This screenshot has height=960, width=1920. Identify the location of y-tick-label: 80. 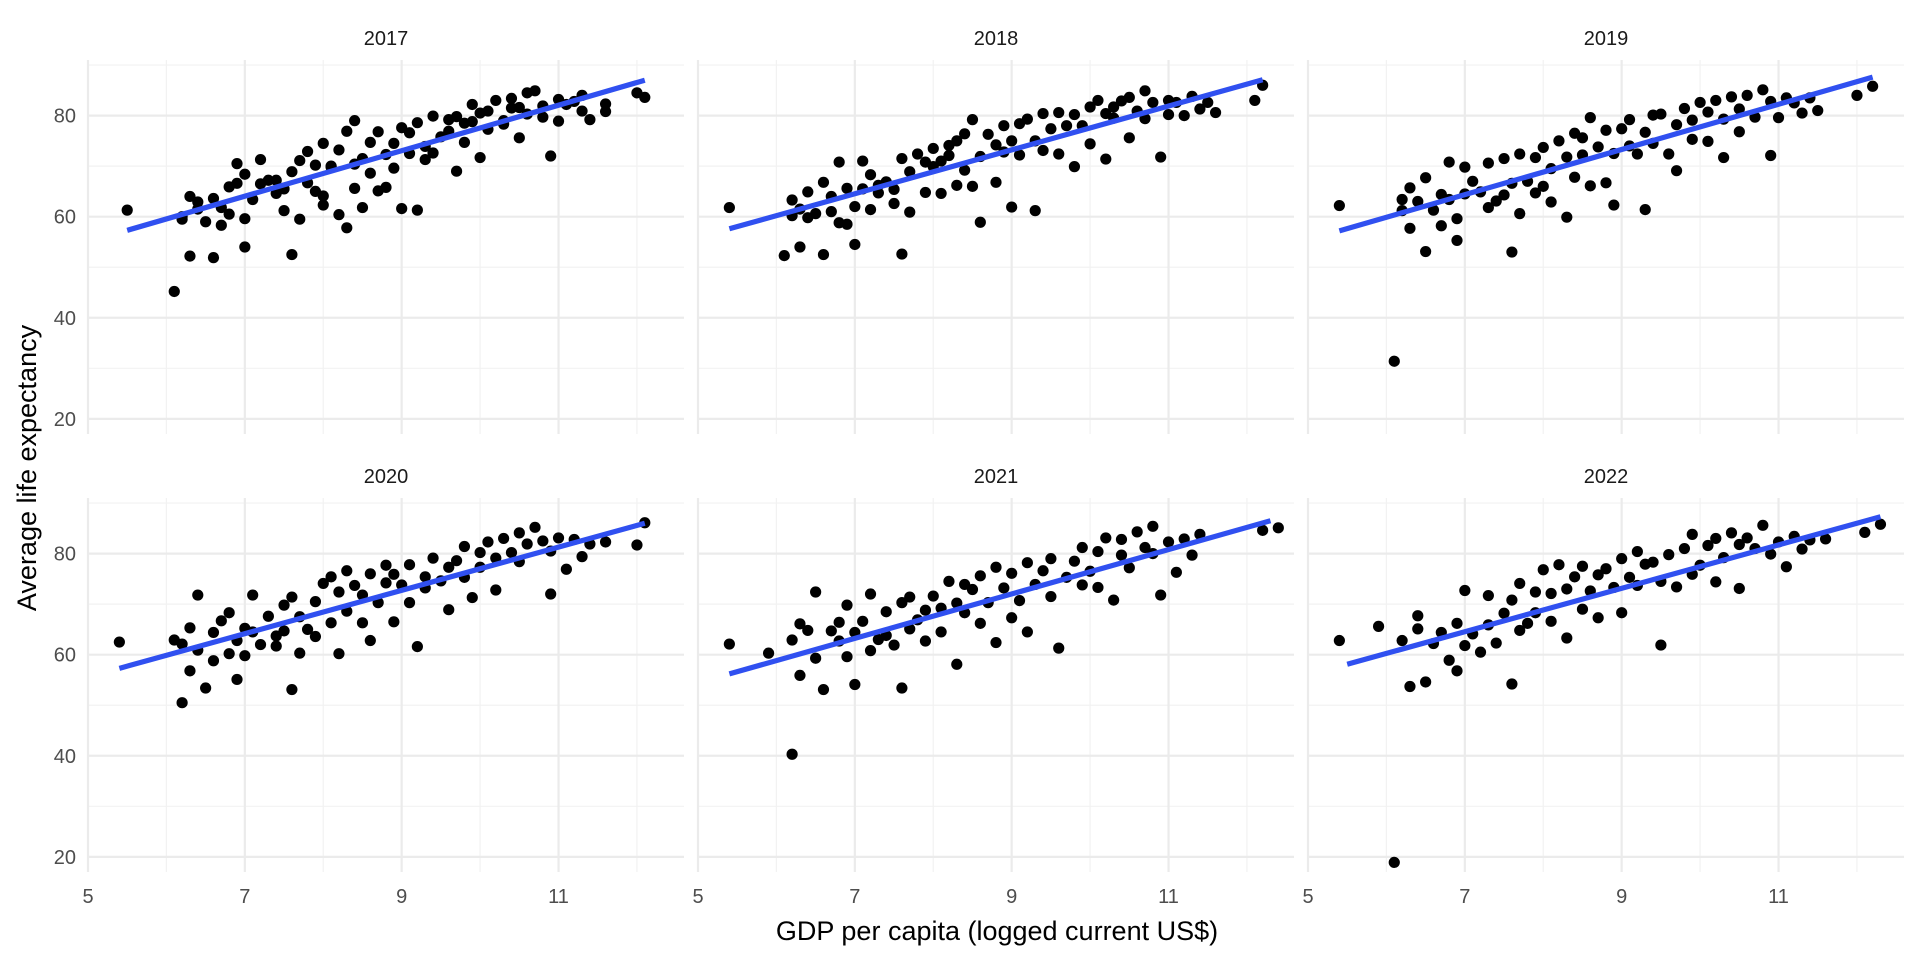
(65, 117).